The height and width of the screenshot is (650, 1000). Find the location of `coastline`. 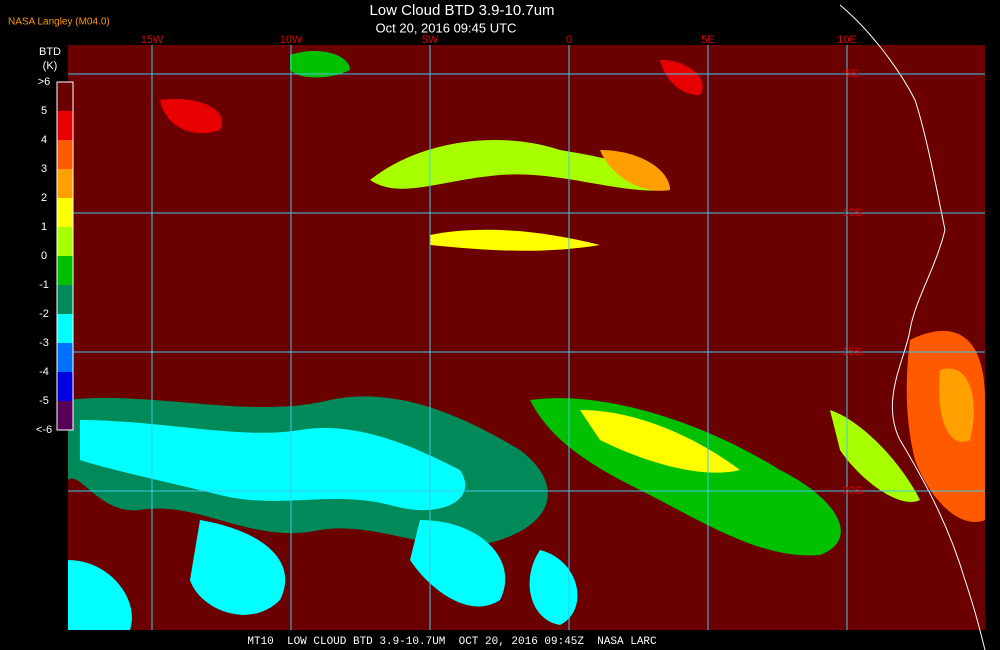

coastline is located at coordinates (912, 327).